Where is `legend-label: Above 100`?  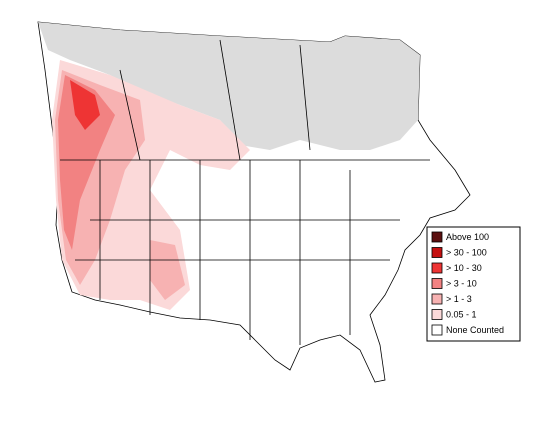
legend-label: Above 100 is located at coordinates (467, 237).